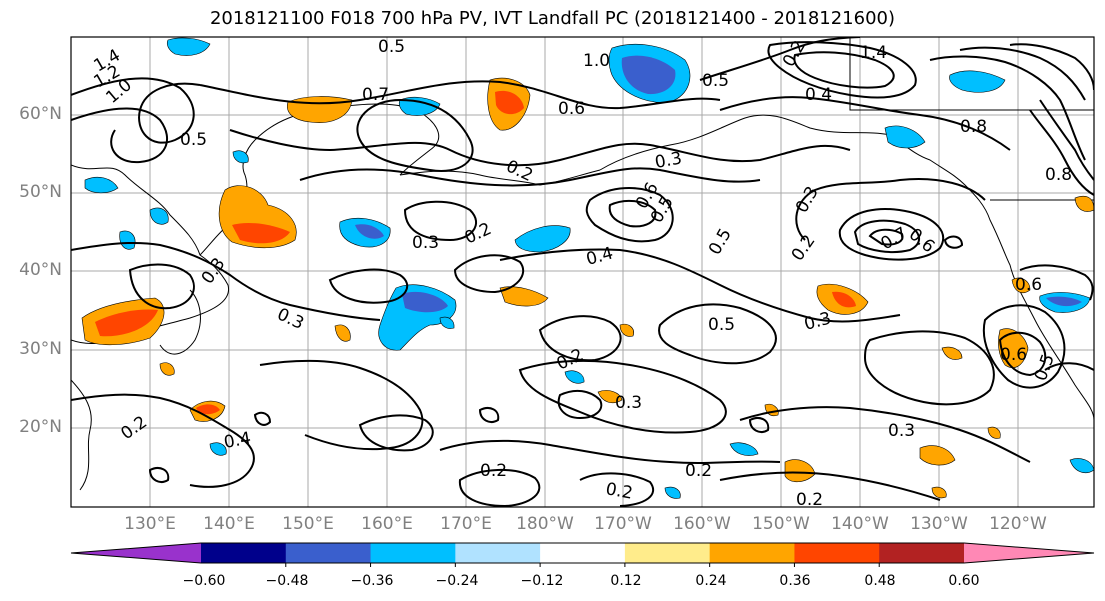  Describe the element at coordinates (40, 270) in the screenshot. I see `lat-label: 40°N` at that location.